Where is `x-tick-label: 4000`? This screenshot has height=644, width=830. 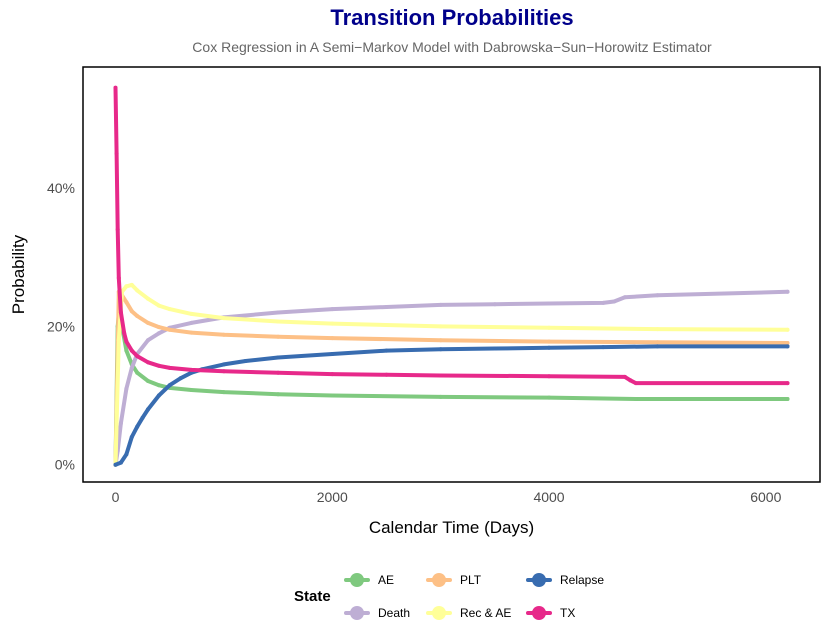
x-tick-label: 4000 is located at coordinates (548, 497).